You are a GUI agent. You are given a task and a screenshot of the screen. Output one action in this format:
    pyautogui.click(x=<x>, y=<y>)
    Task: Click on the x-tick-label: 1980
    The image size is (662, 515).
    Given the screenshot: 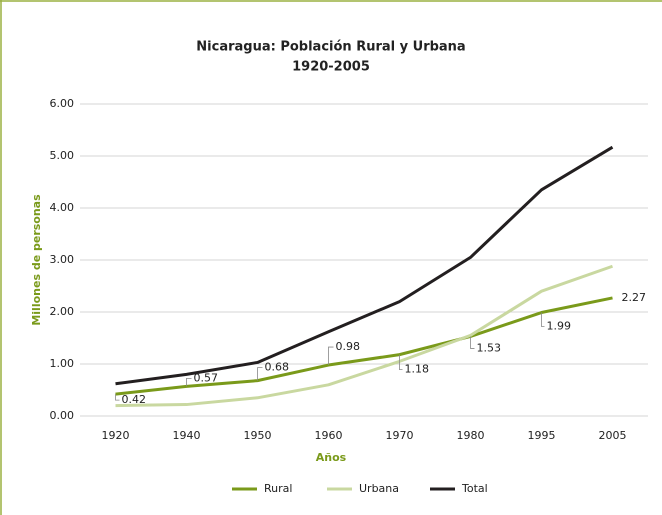 What is the action you would take?
    pyautogui.click(x=471, y=435)
    